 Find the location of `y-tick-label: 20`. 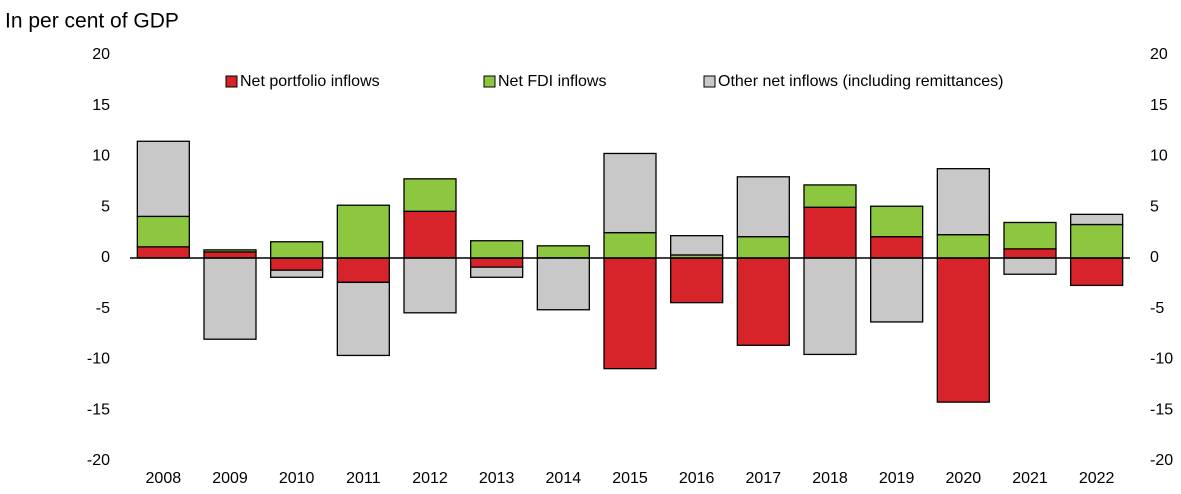

y-tick-label: 20 is located at coordinates (101, 54).